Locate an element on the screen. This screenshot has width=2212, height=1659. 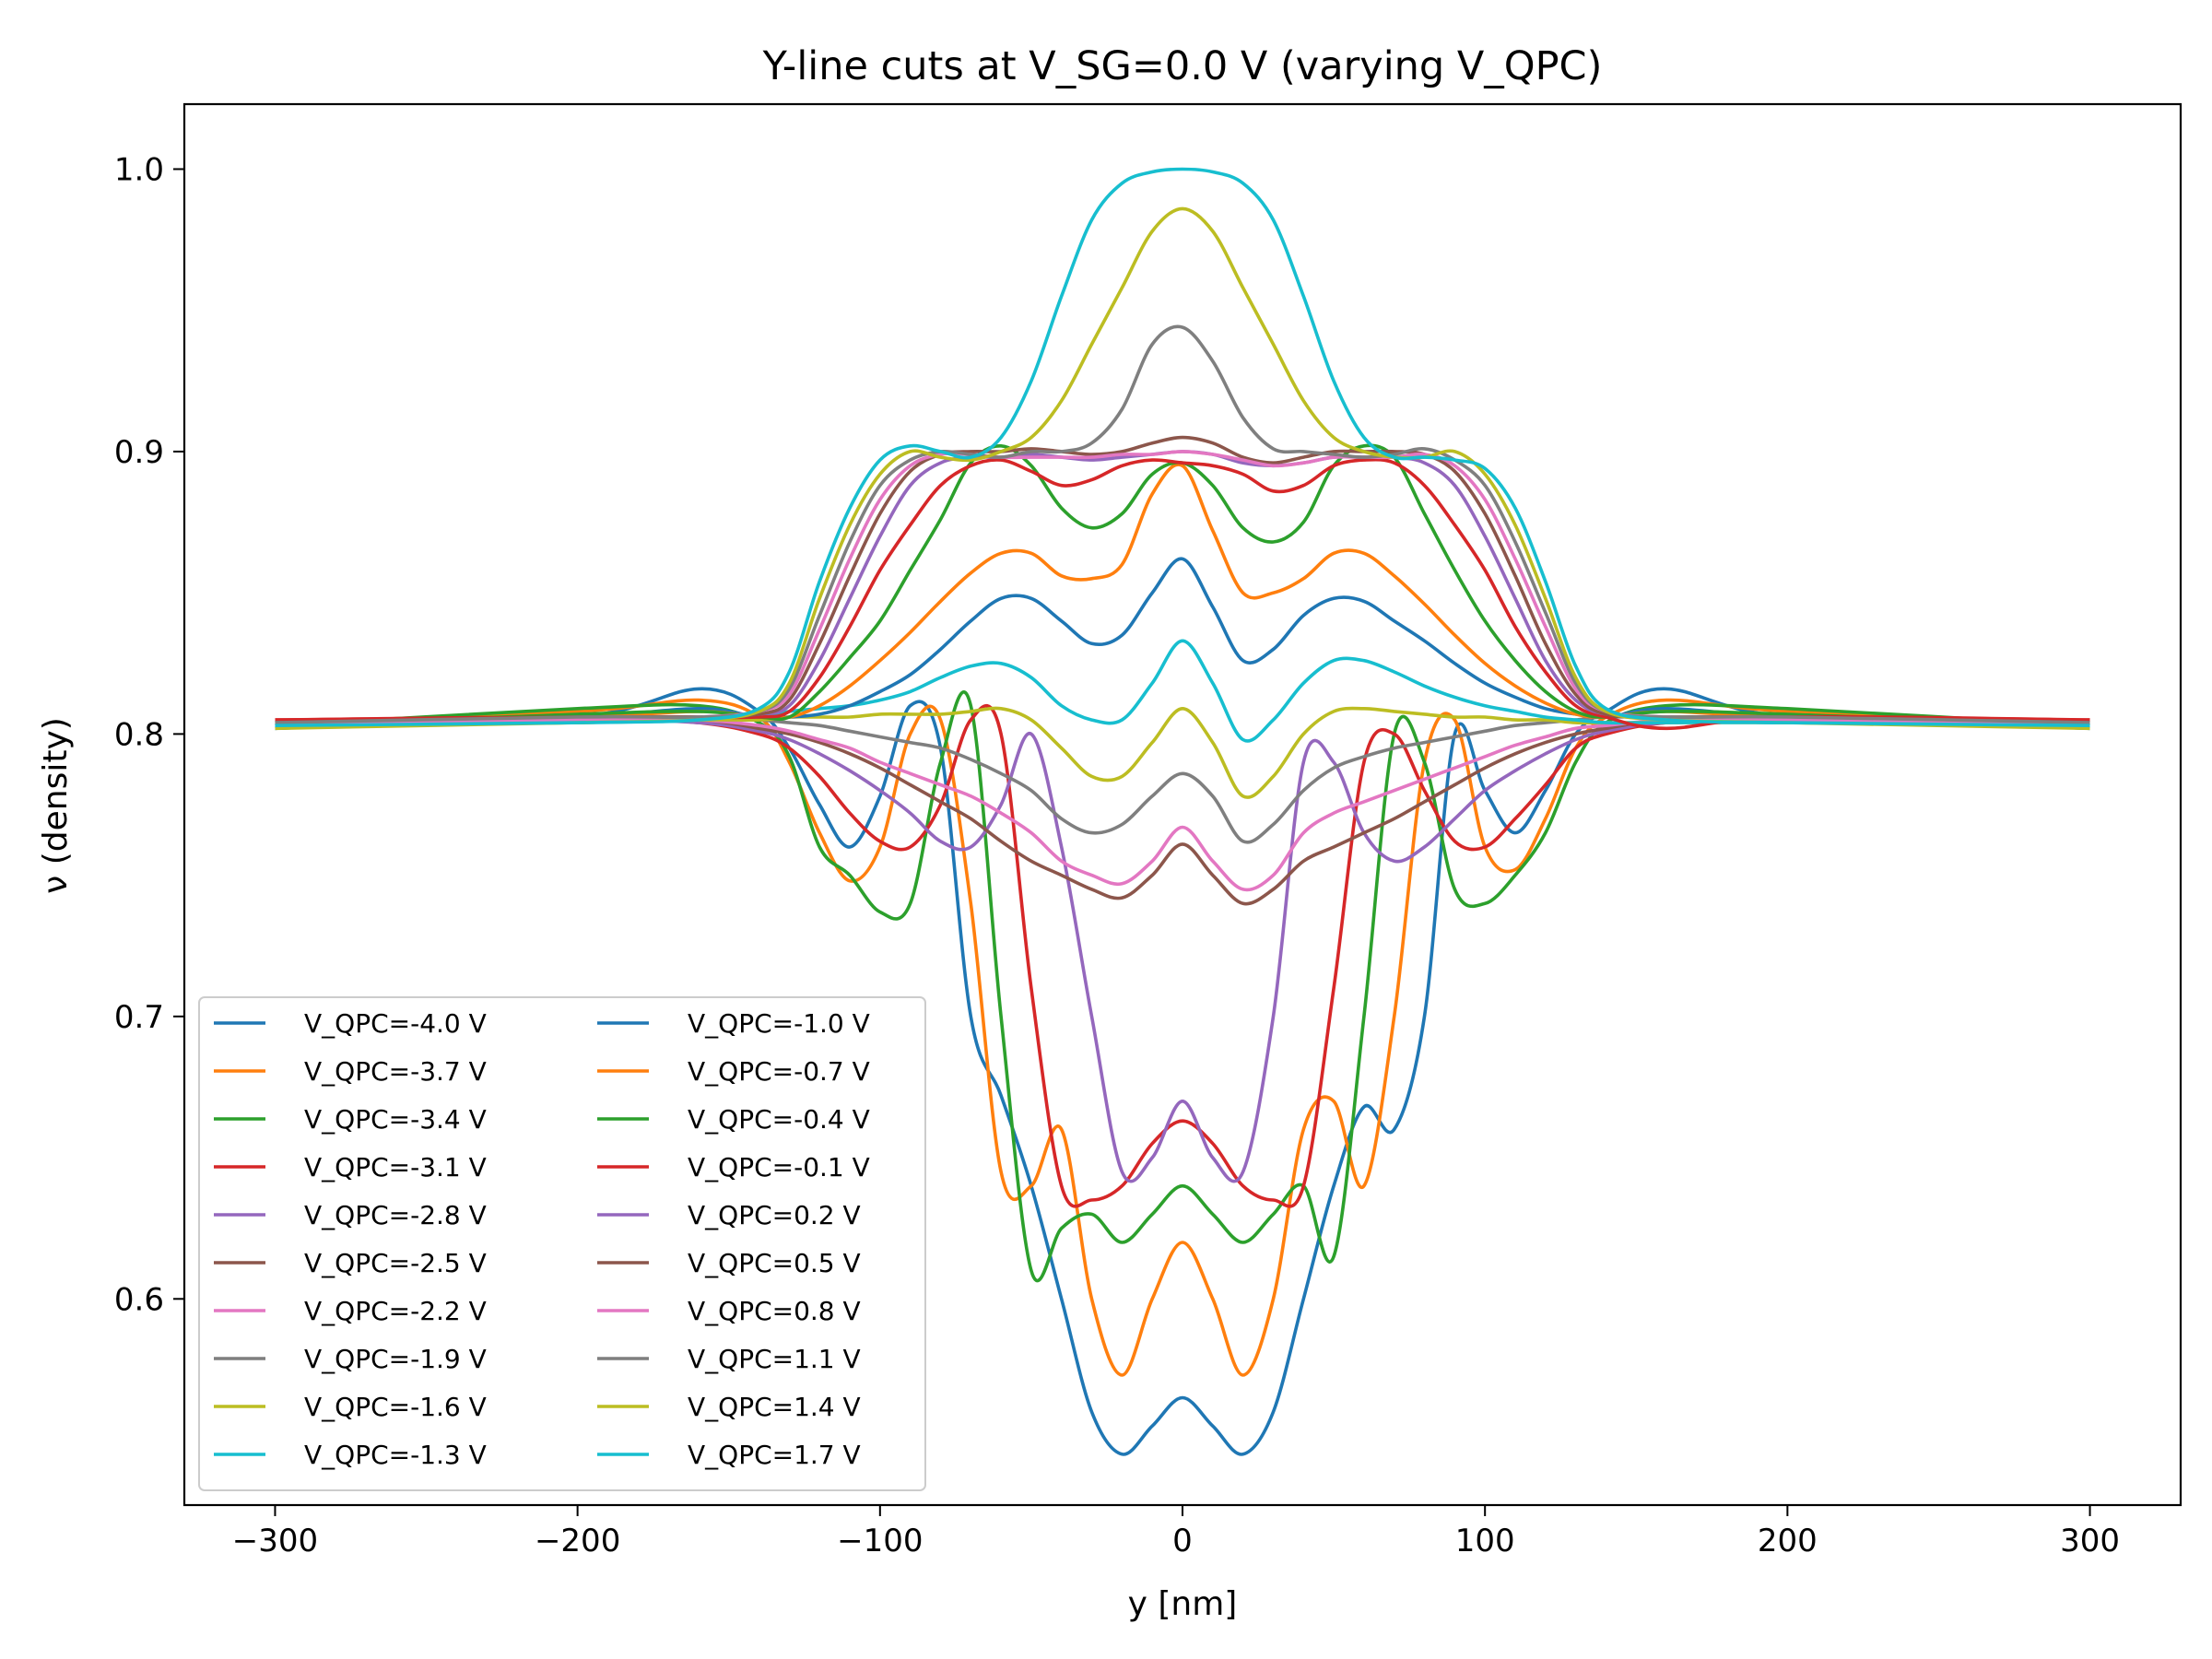
y-tick-label: 0.8 is located at coordinates (139, 734).